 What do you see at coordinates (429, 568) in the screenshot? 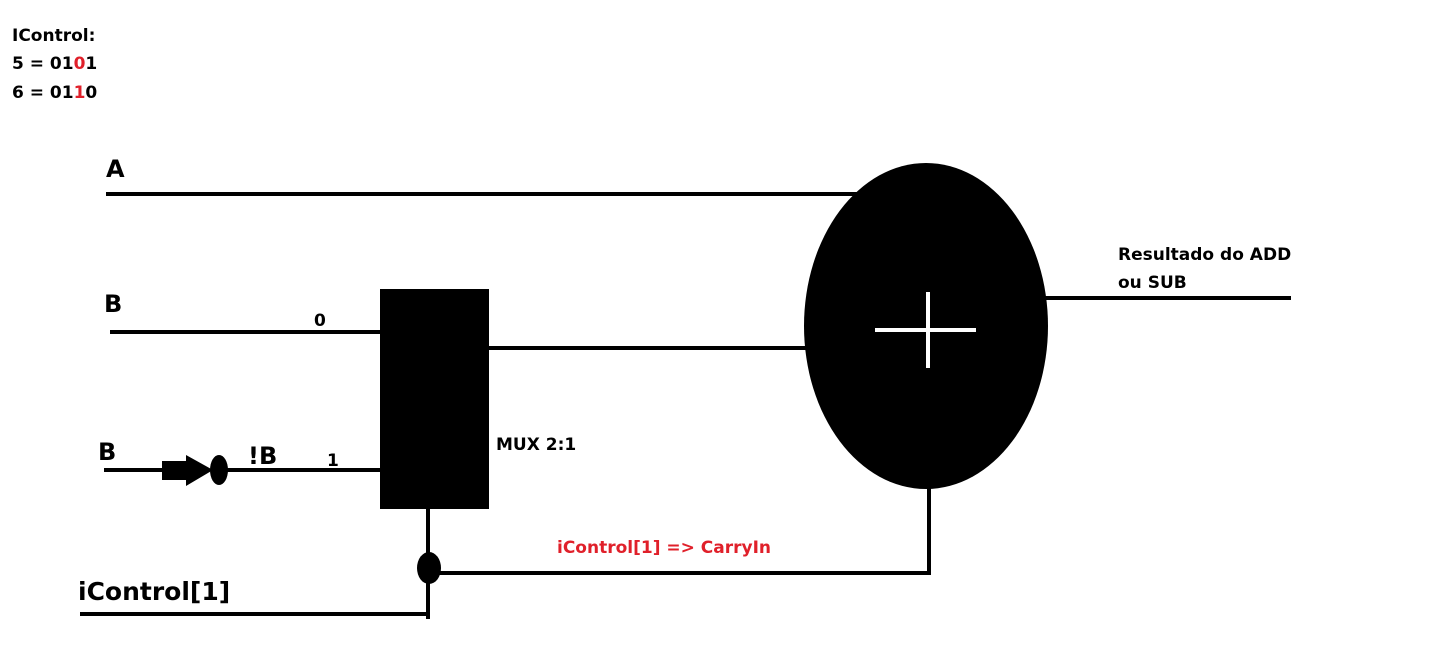
I see `junction-dot` at bounding box center [429, 568].